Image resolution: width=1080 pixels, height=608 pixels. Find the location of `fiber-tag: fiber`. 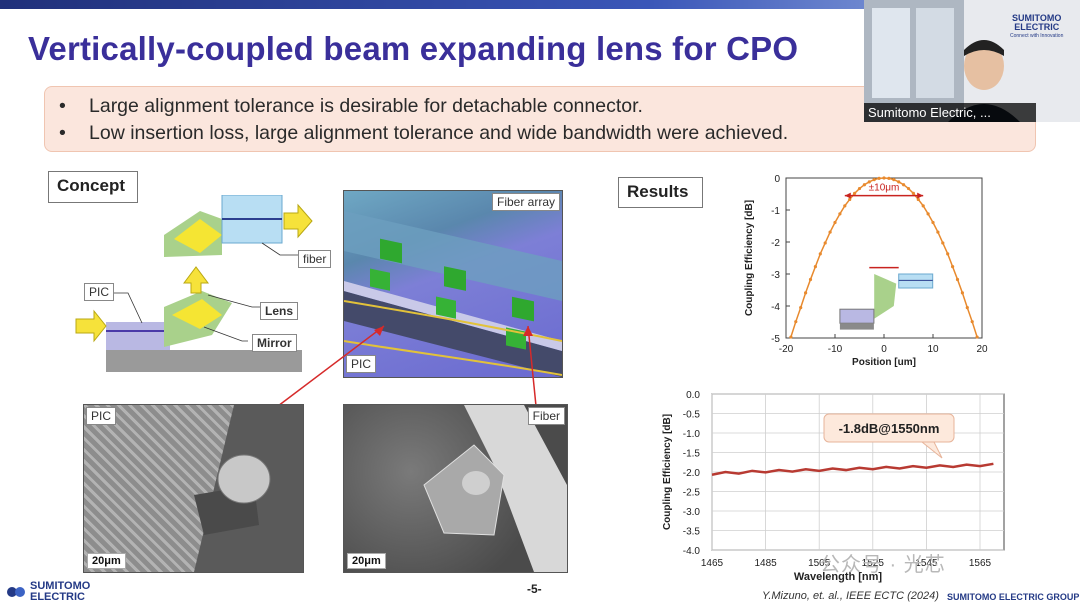

fiber-tag: fiber is located at coordinates (315, 259).